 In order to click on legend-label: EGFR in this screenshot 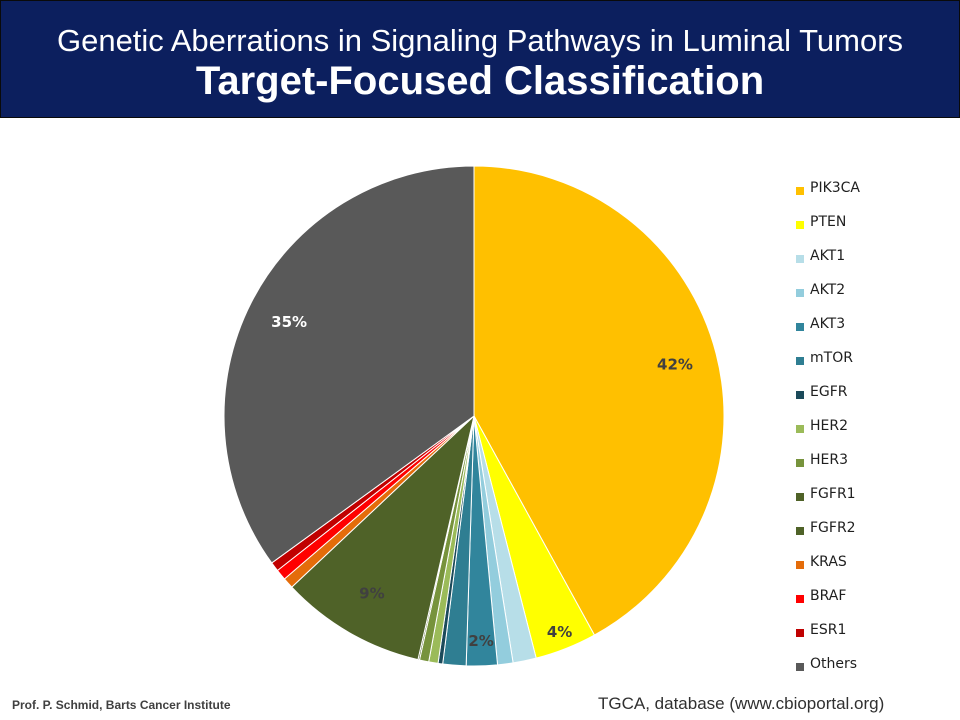, I will do `click(829, 392)`.